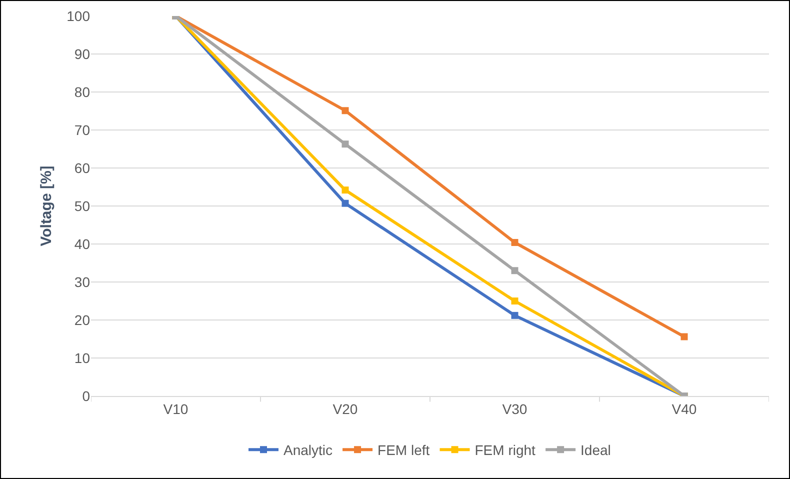 The height and width of the screenshot is (479, 790). I want to click on y-tick-label: 10, so click(82, 358).